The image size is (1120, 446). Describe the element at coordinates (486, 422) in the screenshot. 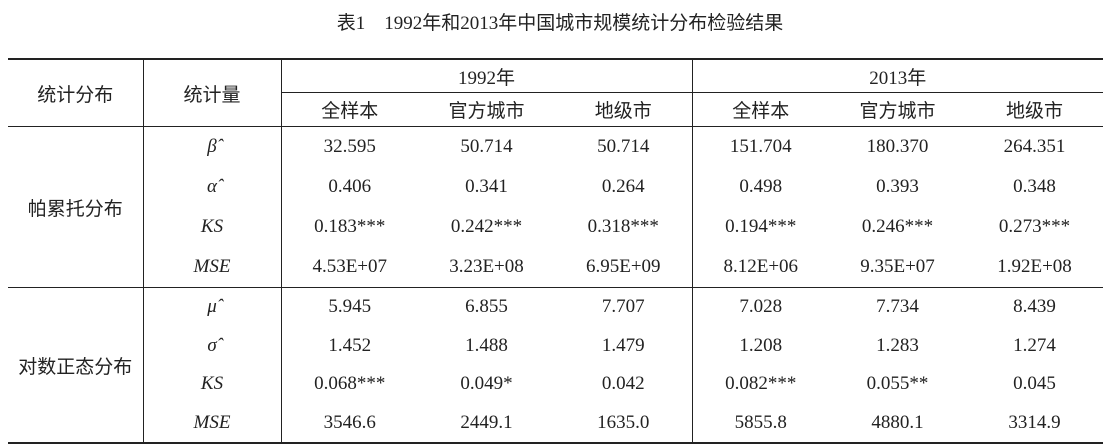

I see `value-cell: 2449.1` at that location.